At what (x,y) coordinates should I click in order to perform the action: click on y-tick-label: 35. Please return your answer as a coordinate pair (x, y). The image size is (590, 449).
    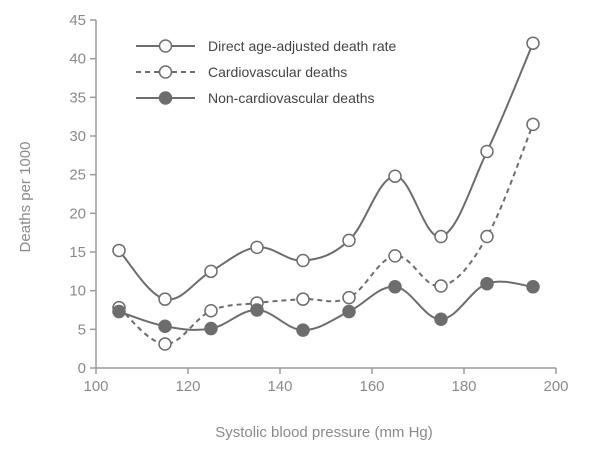
    Looking at the image, I should click on (77, 97).